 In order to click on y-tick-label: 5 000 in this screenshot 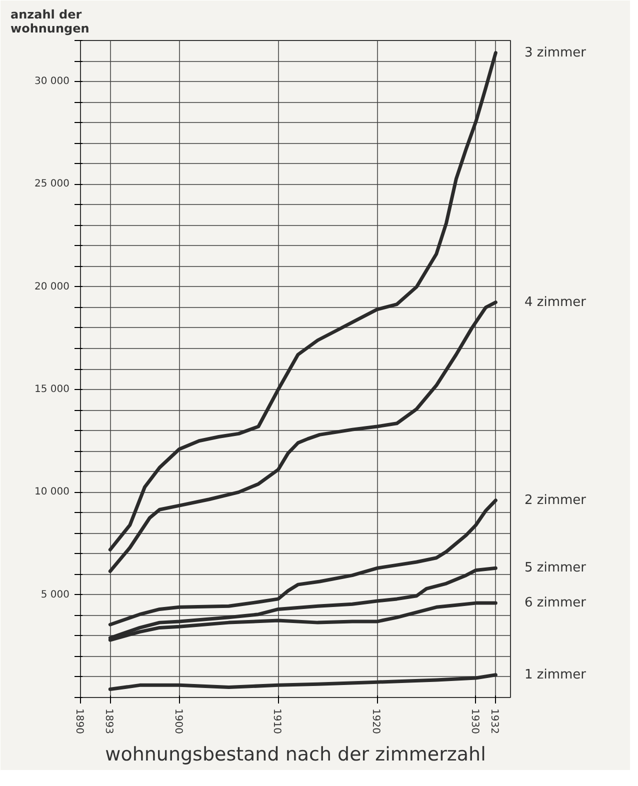, I will do `click(55, 594)`.